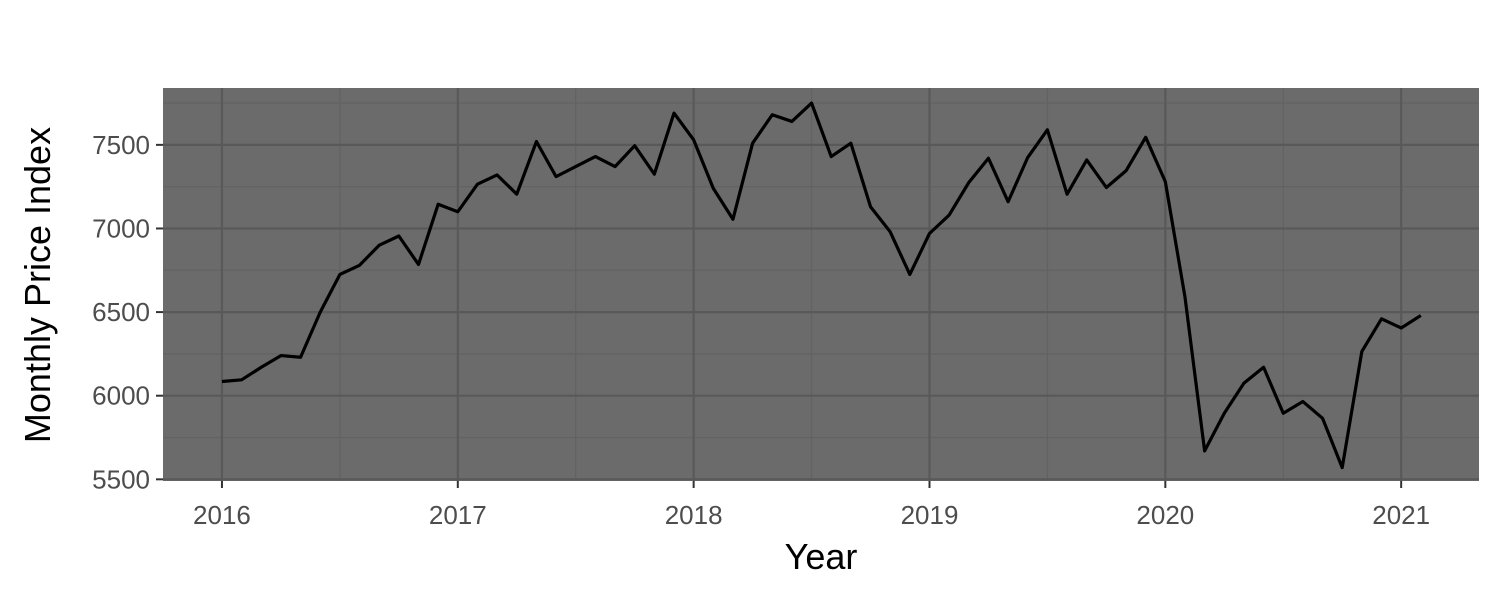 The width and height of the screenshot is (1500, 600). Describe the element at coordinates (121, 145) in the screenshot. I see `y-tick-label: 7500` at that location.